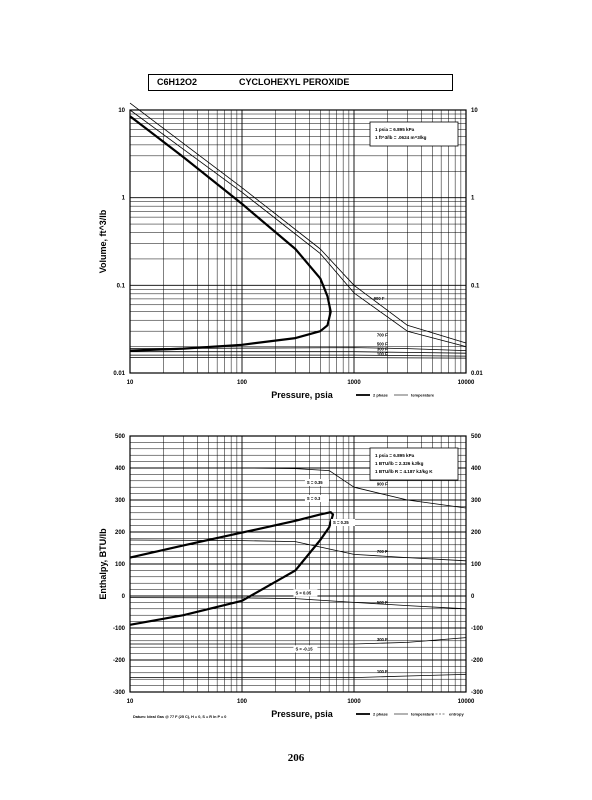 The height and width of the screenshot is (800, 592). What do you see at coordinates (177, 82) in the screenshot?
I see `compound-formula: C6H12O2` at bounding box center [177, 82].